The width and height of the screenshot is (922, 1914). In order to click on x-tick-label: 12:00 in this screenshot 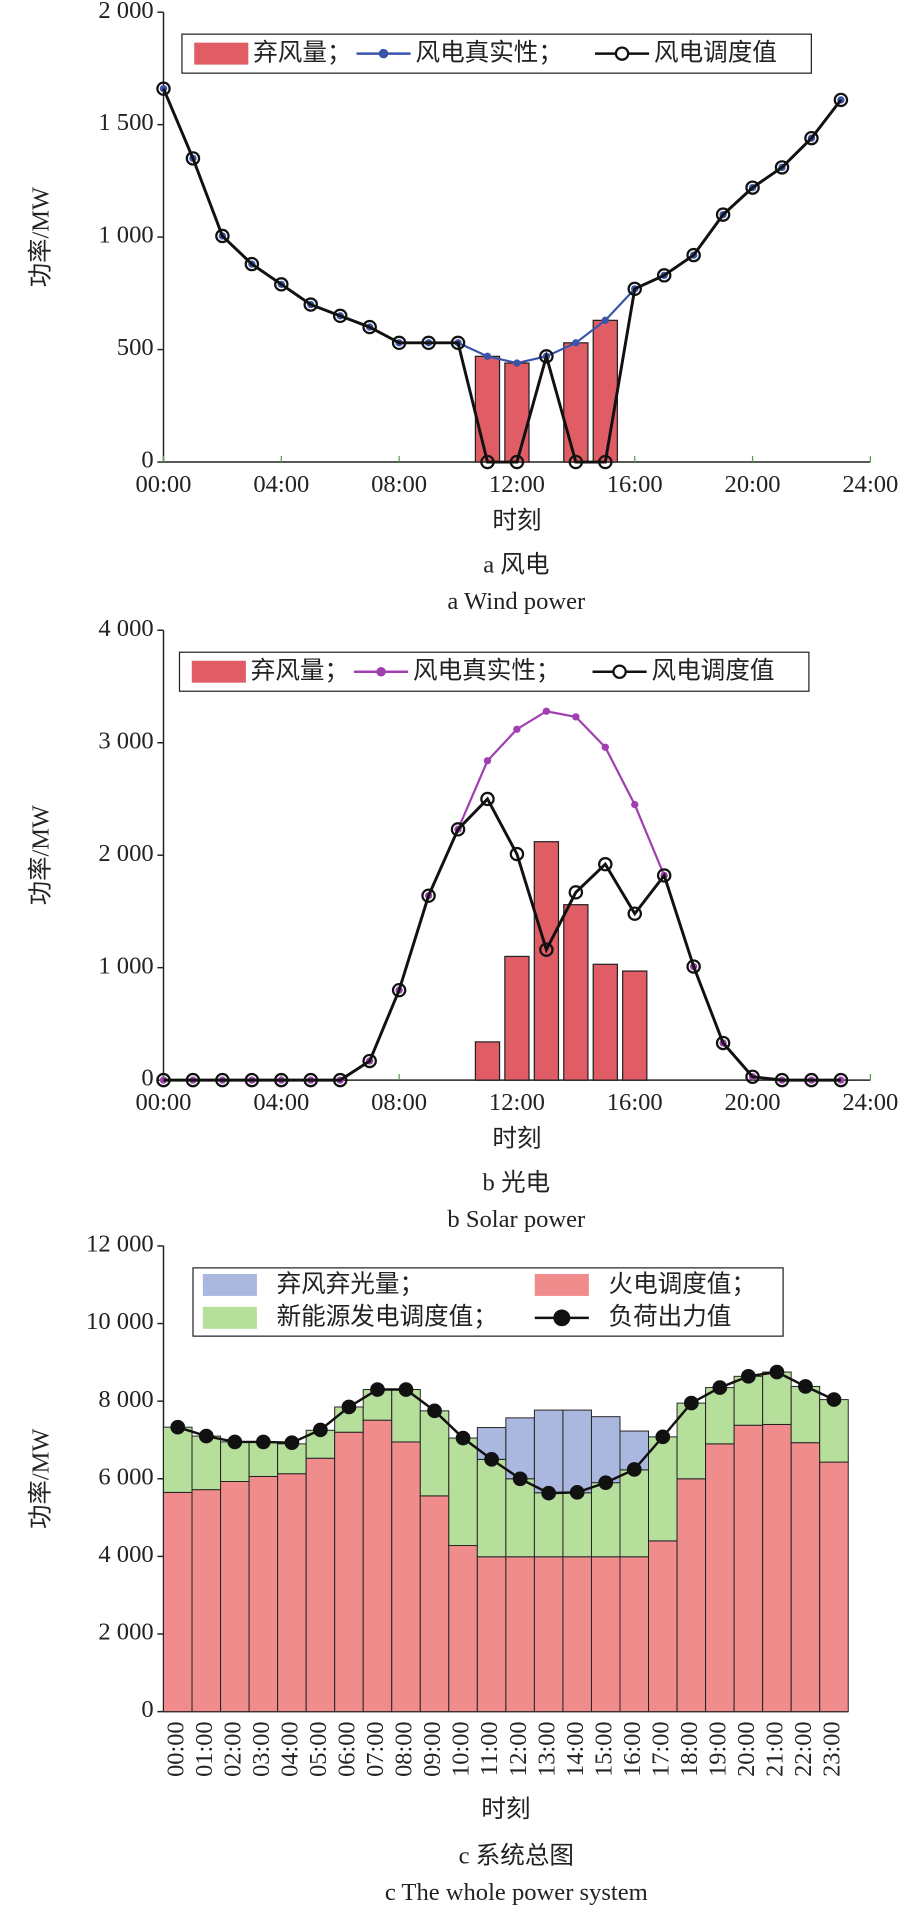, I will do `click(517, 1102)`.